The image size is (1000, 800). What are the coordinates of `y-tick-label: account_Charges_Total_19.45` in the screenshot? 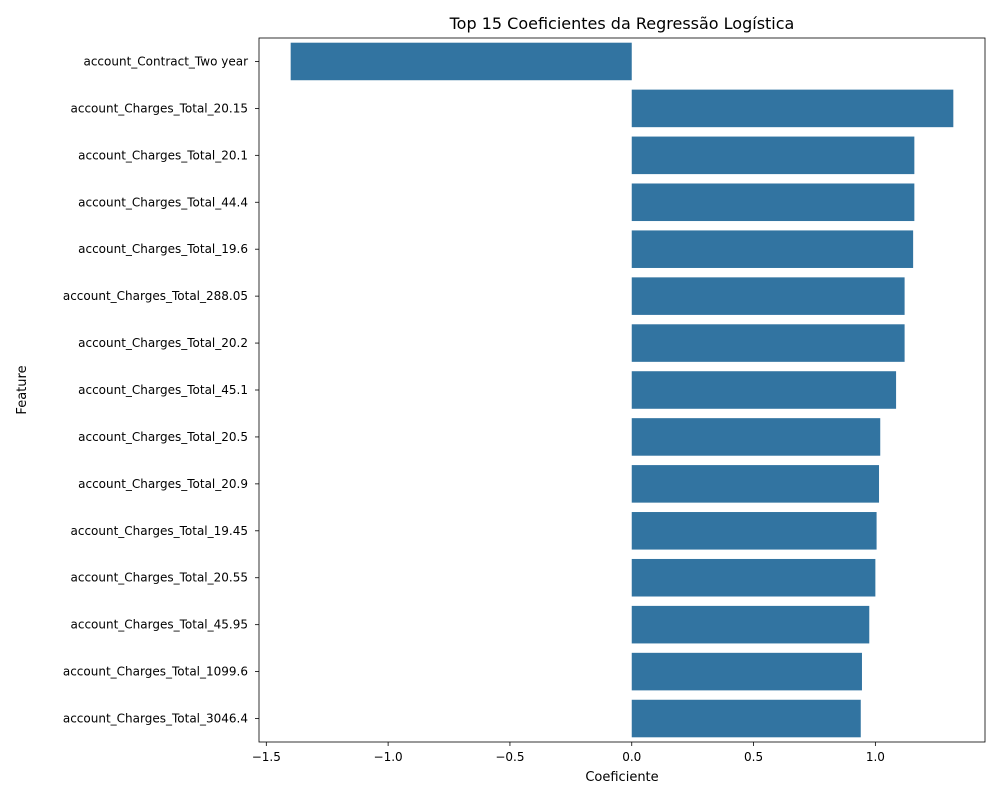 It's located at (160, 531).